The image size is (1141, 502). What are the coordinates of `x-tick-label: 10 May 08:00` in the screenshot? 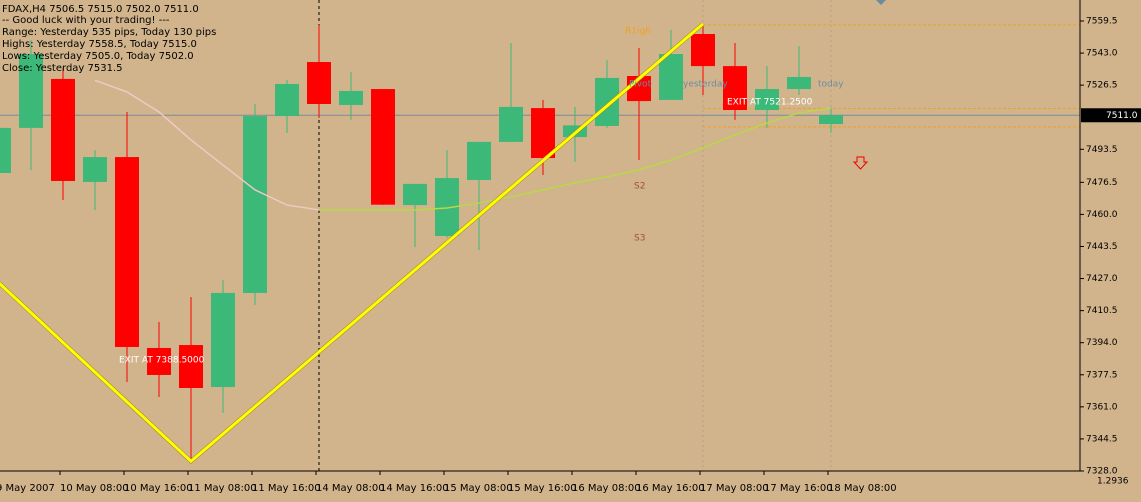 It's located at (94, 488).